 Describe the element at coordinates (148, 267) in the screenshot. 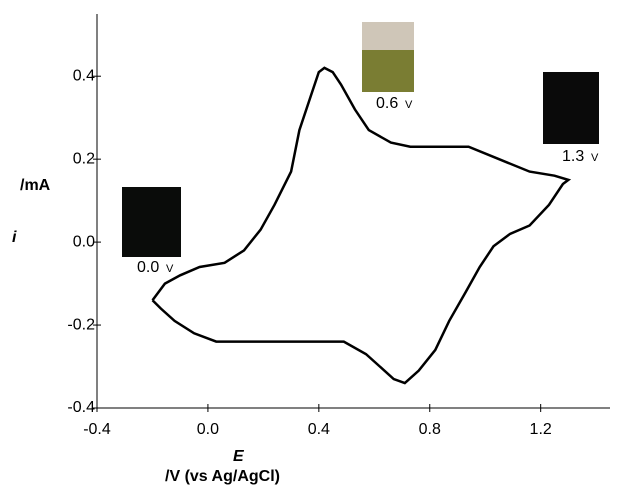

I see `annotation: 0.0` at that location.